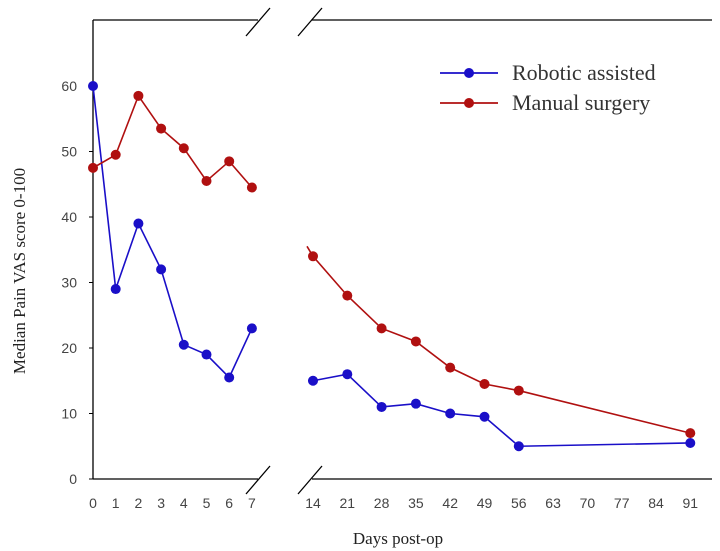  Describe the element at coordinates (69, 414) in the screenshot. I see `y-tick-label: 10` at that location.